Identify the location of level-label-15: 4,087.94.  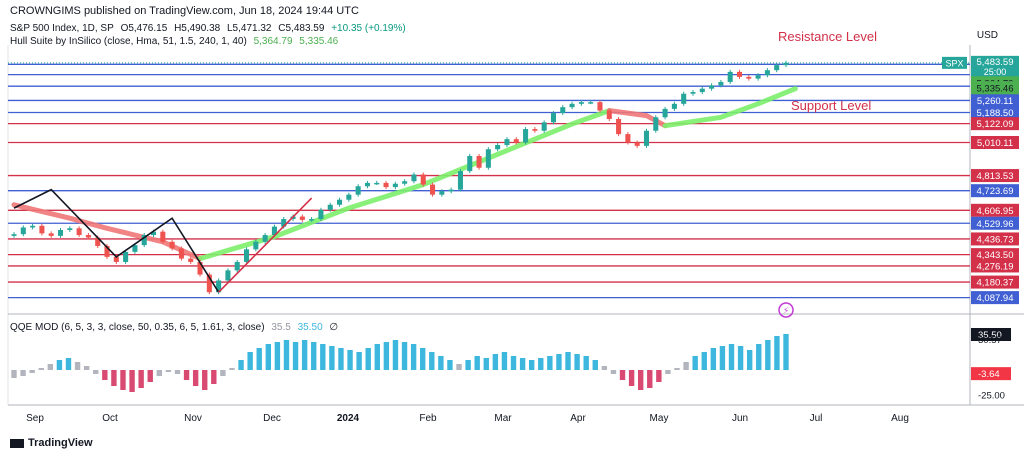
(995, 298).